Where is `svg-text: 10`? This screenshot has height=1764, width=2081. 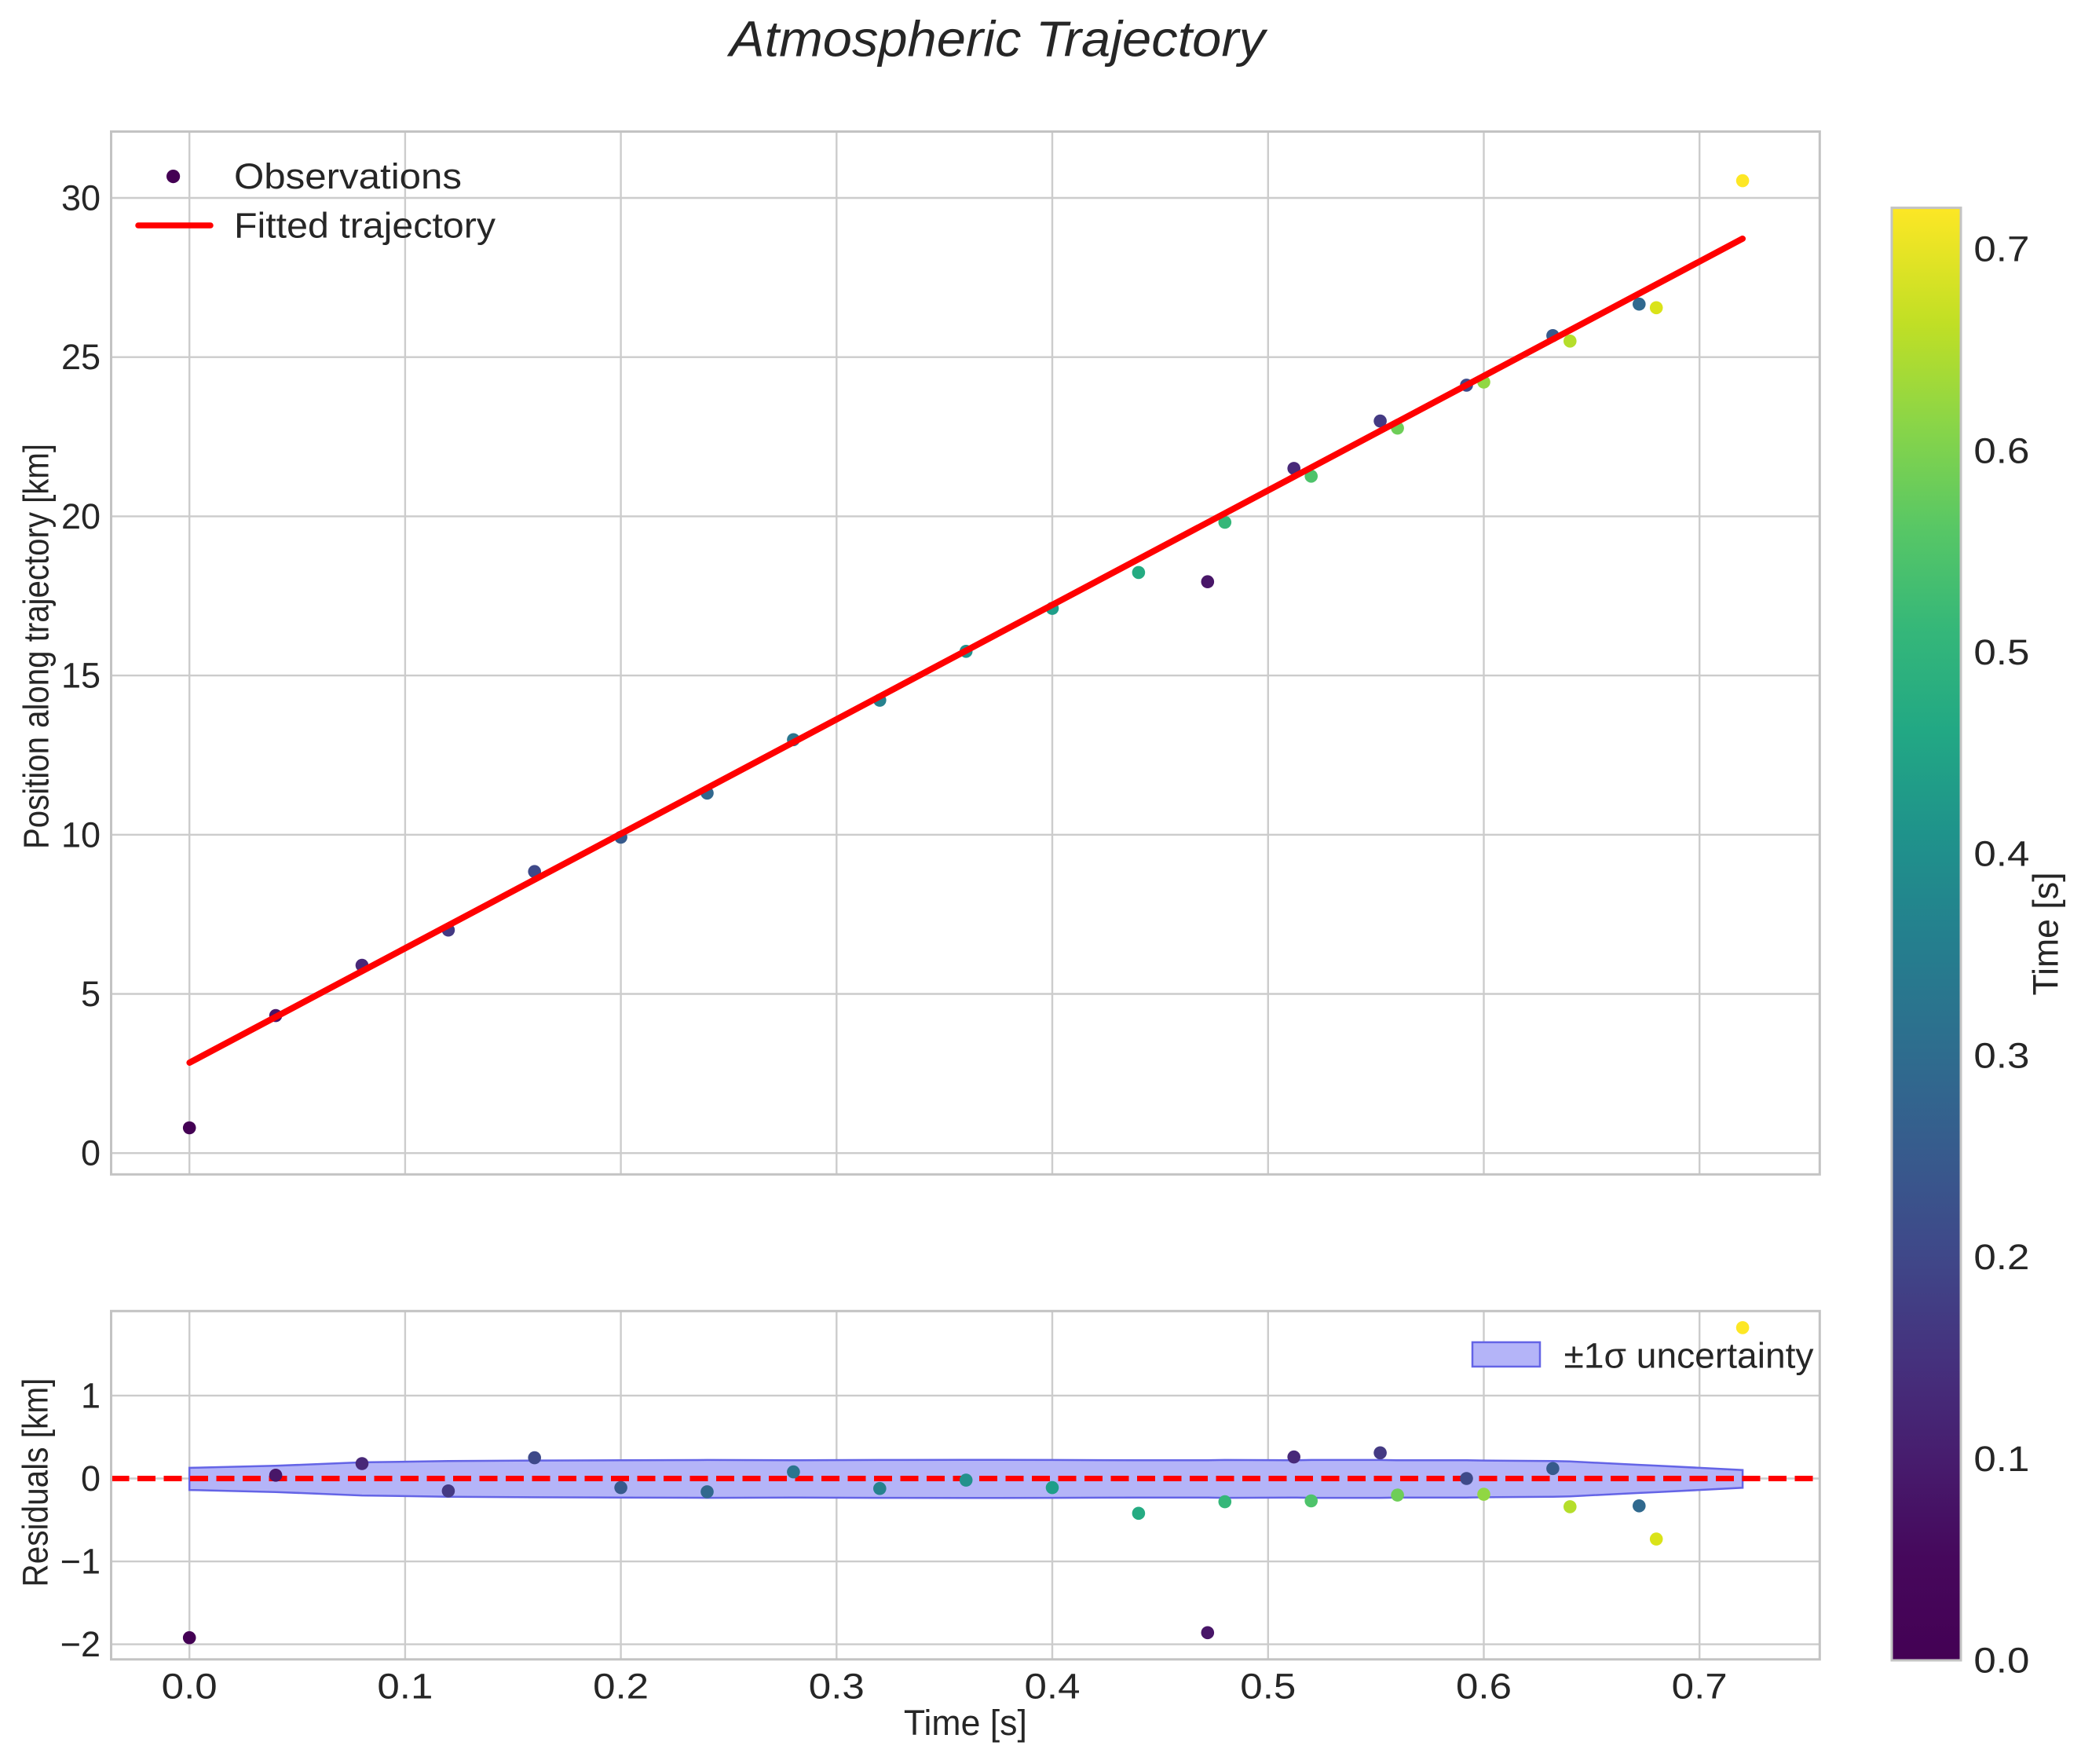 svg-text: 10 is located at coordinates (81, 835).